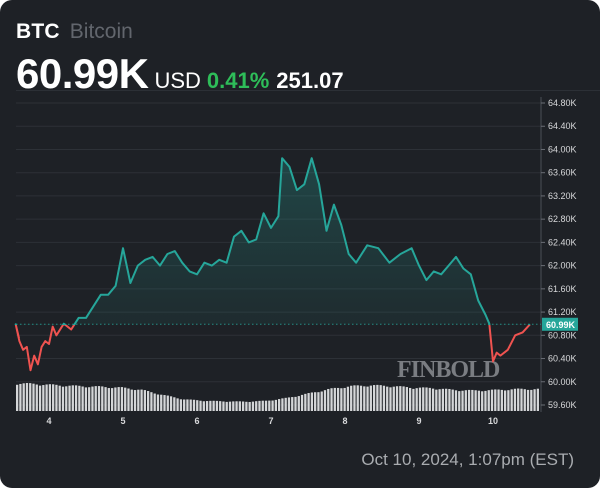 This screenshot has height=488, width=600. What do you see at coordinates (344, 421) in the screenshot?
I see `svg-text: 8` at bounding box center [344, 421].